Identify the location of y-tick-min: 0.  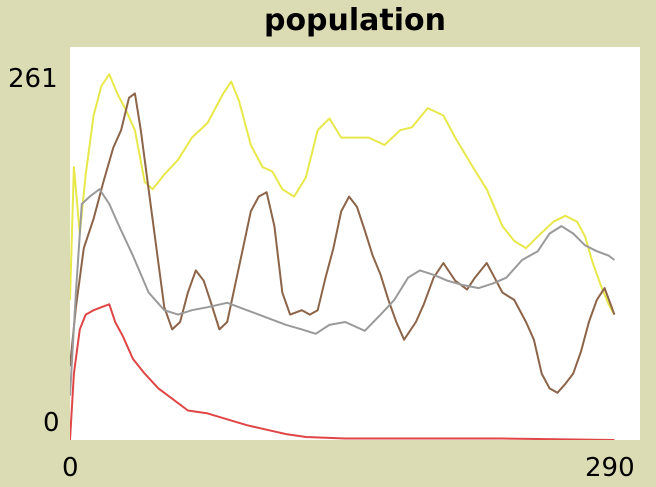
(51, 423).